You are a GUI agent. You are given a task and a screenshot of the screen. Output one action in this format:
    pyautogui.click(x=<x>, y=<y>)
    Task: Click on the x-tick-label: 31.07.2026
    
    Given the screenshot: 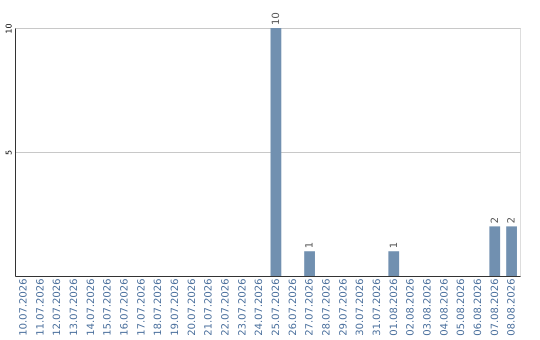 What is the action you would take?
    pyautogui.click(x=377, y=307)
    